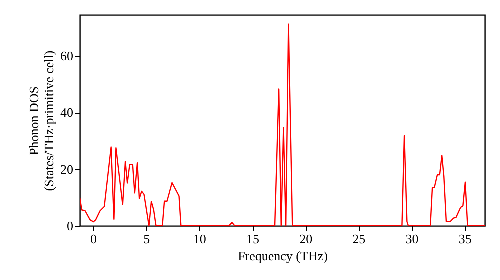 The image size is (500, 280). Describe the element at coordinates (67, 169) in the screenshot. I see `y-tick-label: 20` at that location.